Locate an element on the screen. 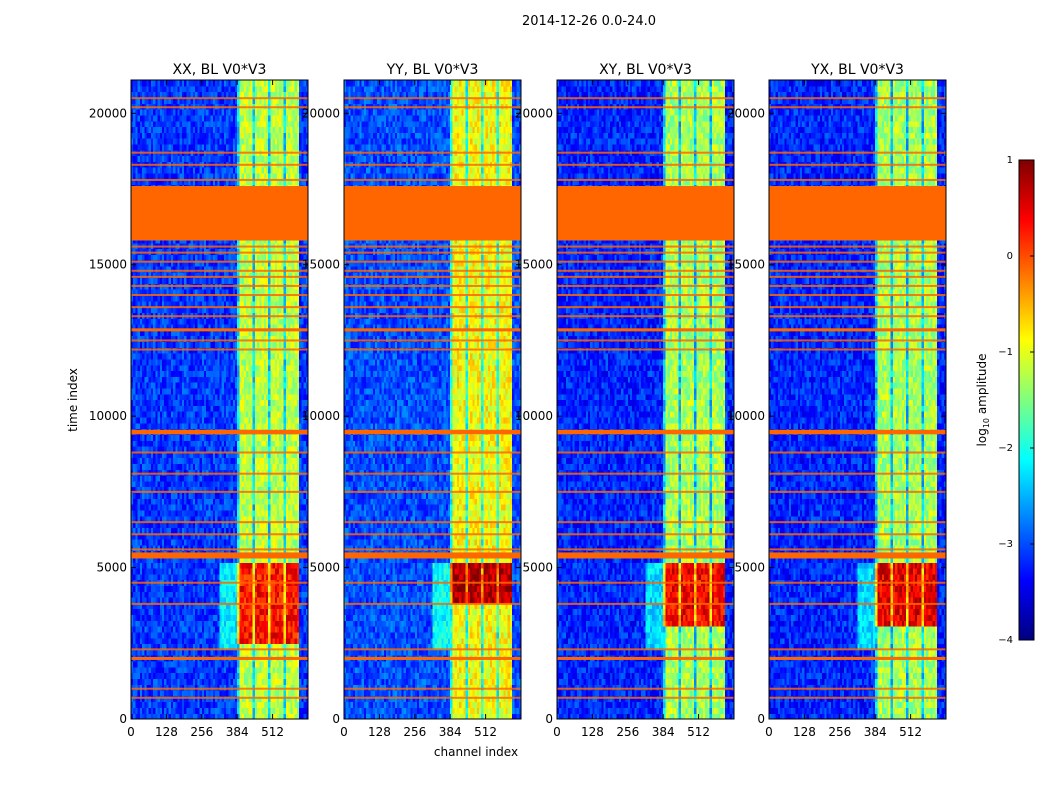  colorbar-label: log10 amplitude is located at coordinates (983, 400).